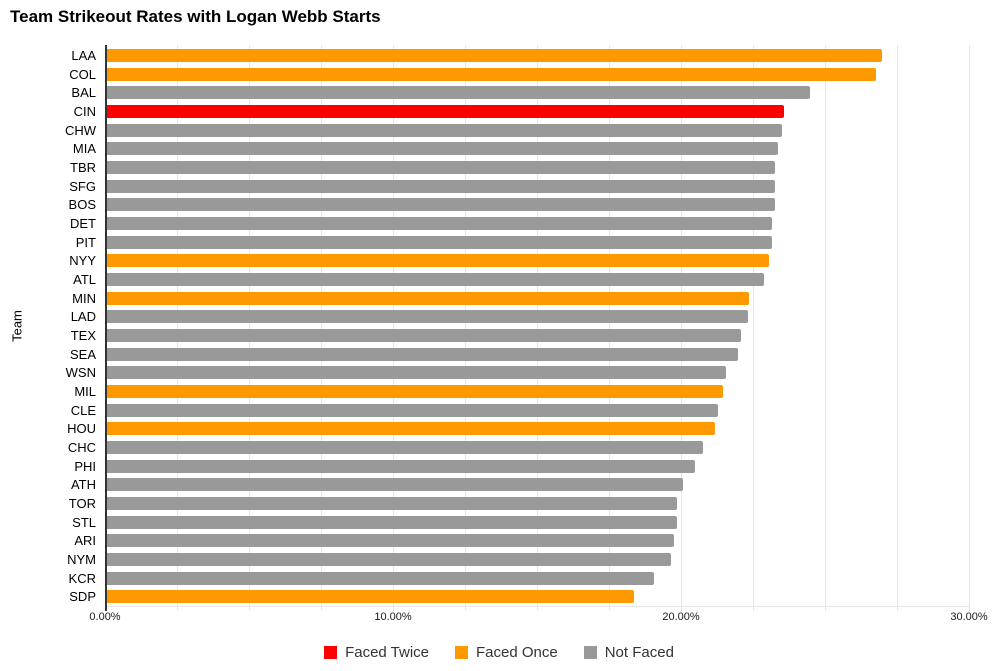  Describe the element at coordinates (81, 447) in the screenshot. I see `team-label: CHC` at that location.